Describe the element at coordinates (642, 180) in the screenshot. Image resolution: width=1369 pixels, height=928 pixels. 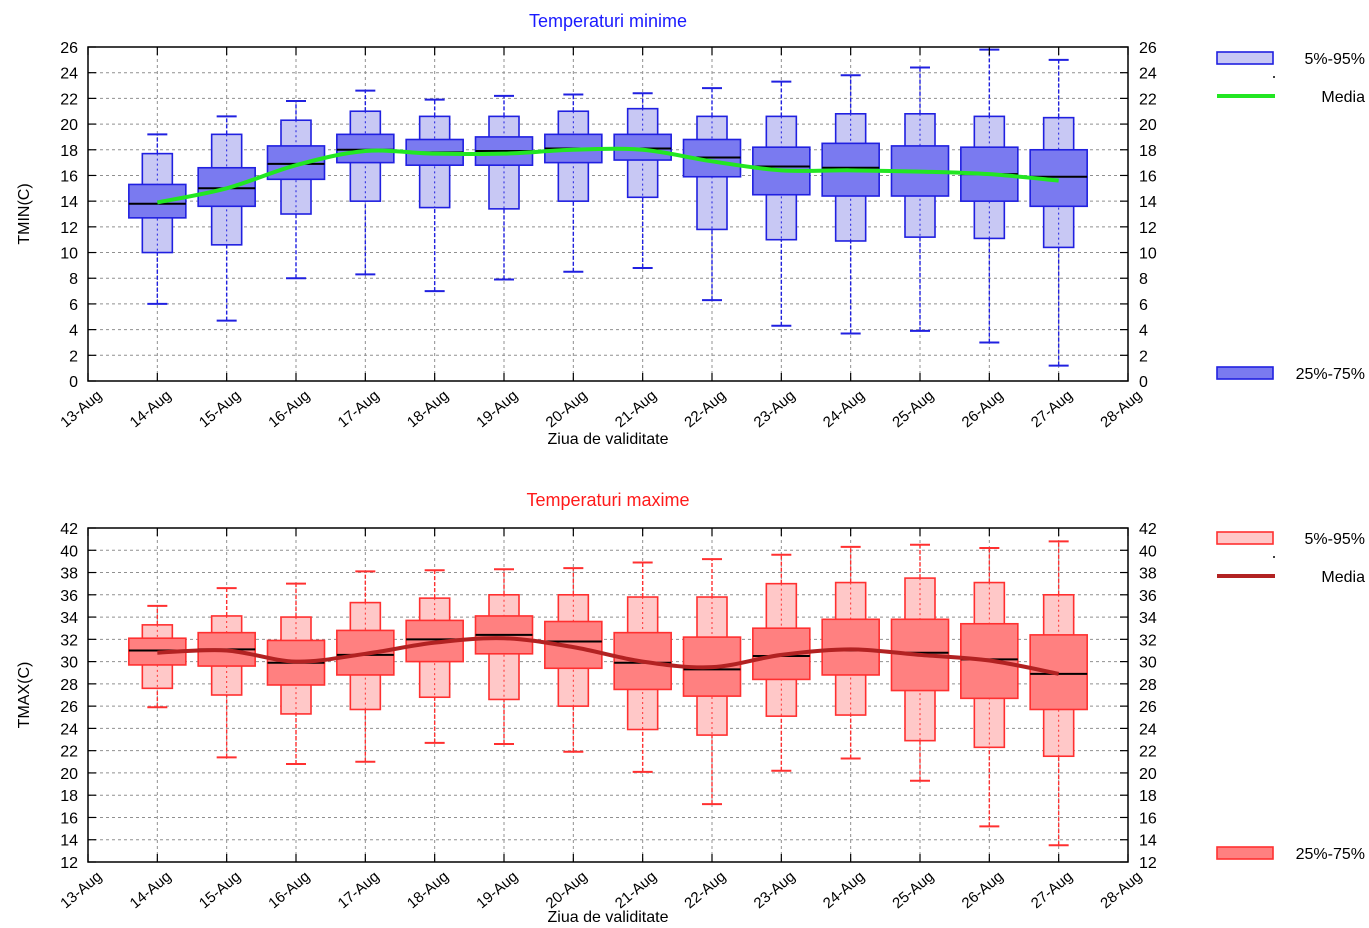
I see `tmin-box-21-Aug` at that location.